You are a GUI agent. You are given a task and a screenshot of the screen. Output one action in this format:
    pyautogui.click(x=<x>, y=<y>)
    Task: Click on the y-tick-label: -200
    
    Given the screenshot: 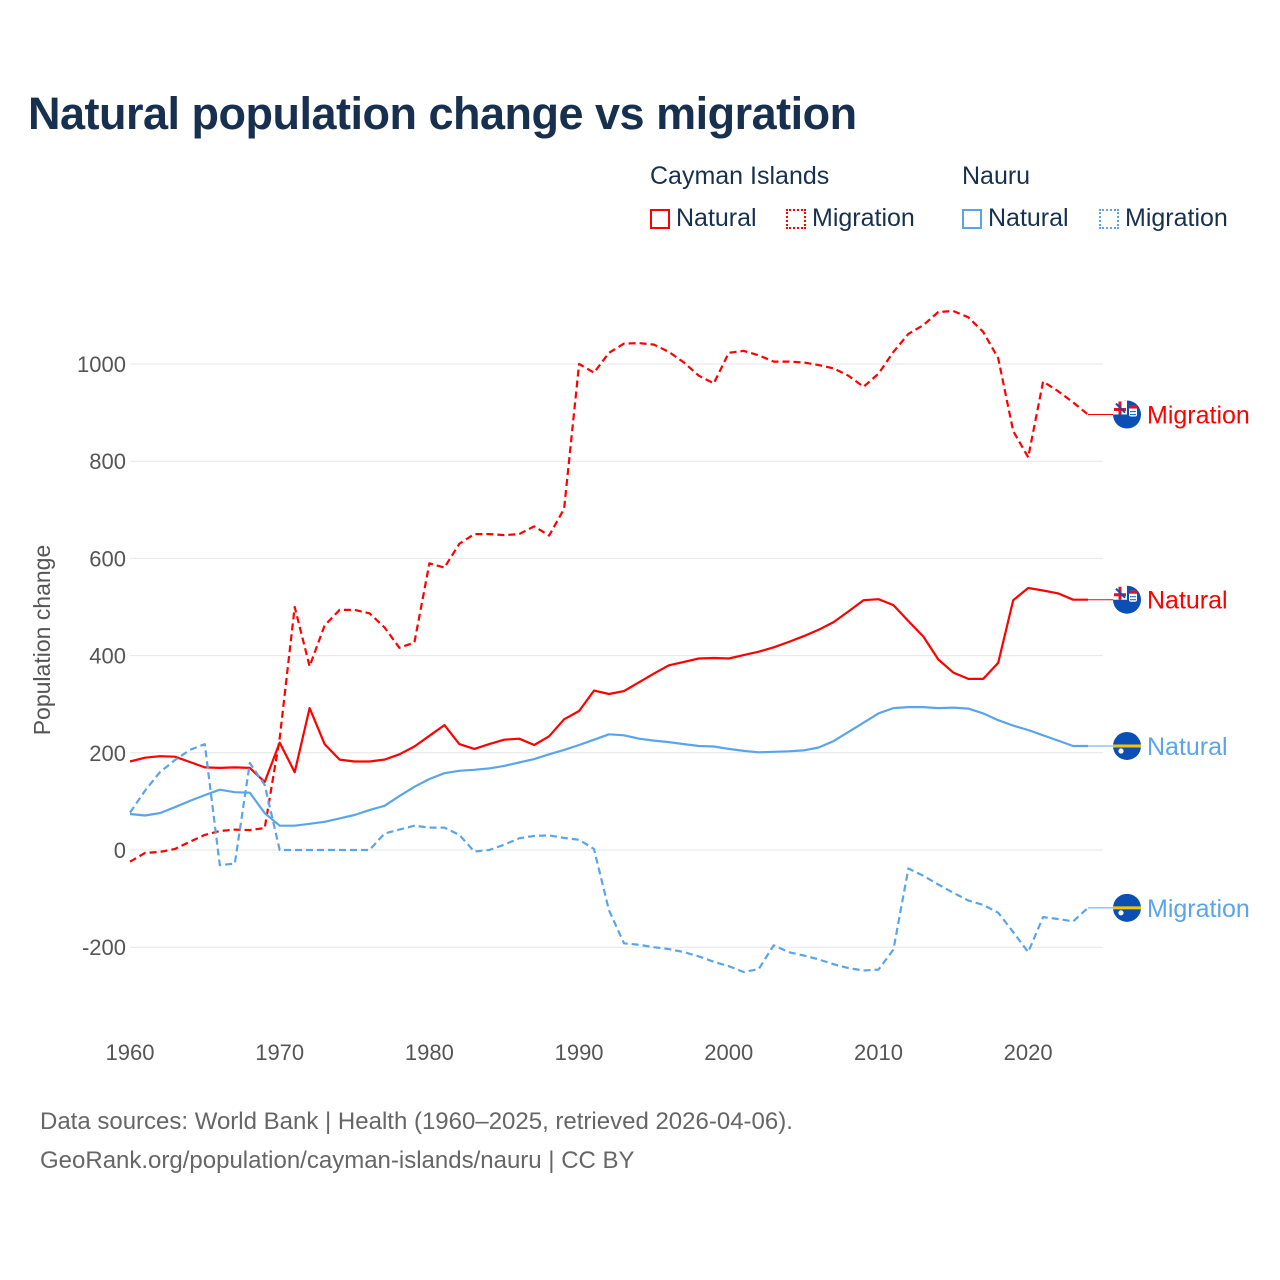 What is the action you would take?
    pyautogui.click(x=104, y=947)
    